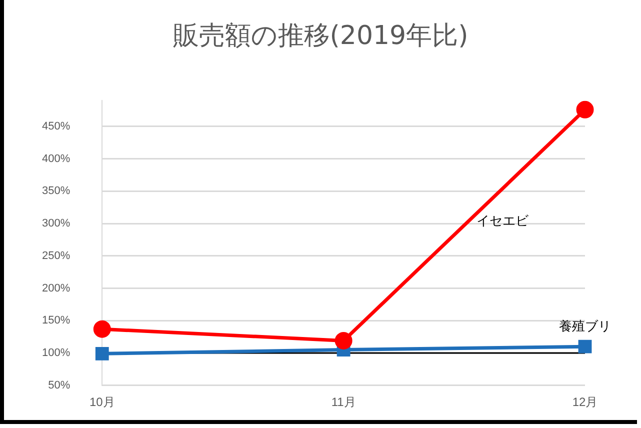 The image size is (641, 428). What do you see at coordinates (56, 353) in the screenshot?
I see `y-tick-label: 100%` at bounding box center [56, 353].